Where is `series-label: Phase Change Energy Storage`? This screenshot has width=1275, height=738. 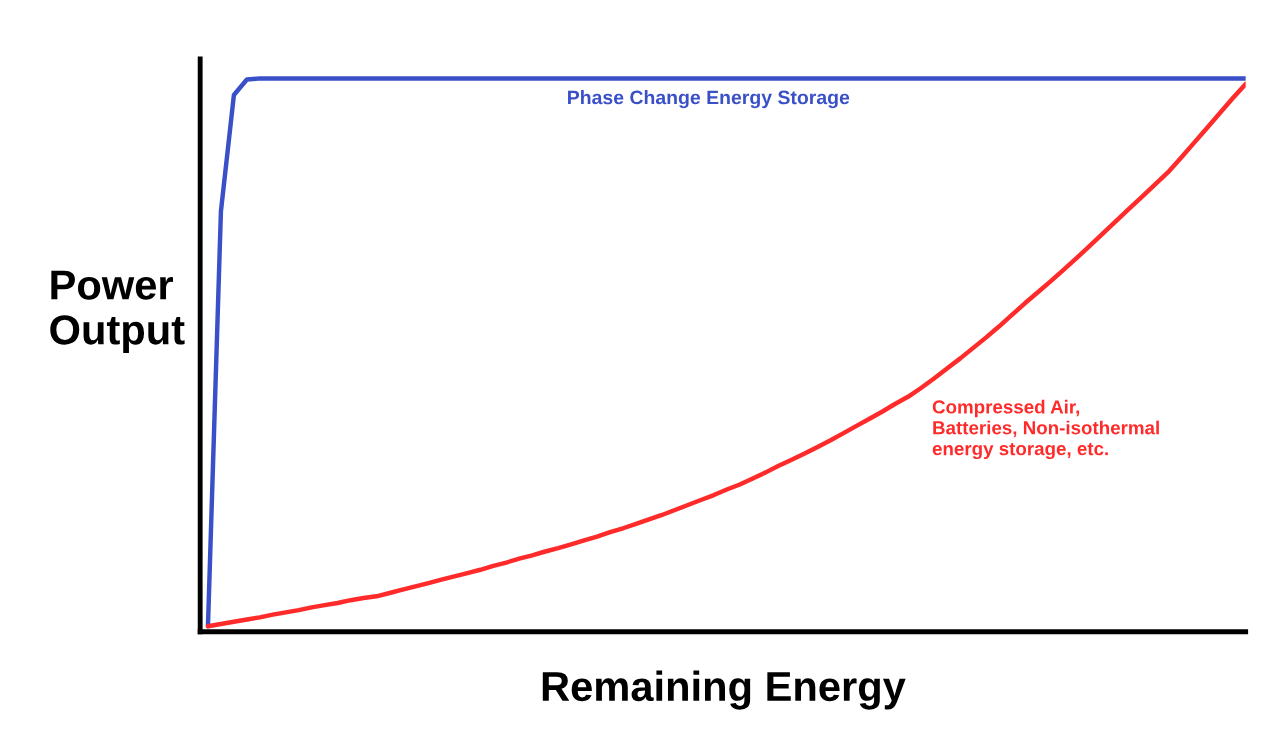
series-label: Phase Change Energy Storage is located at coordinates (709, 99).